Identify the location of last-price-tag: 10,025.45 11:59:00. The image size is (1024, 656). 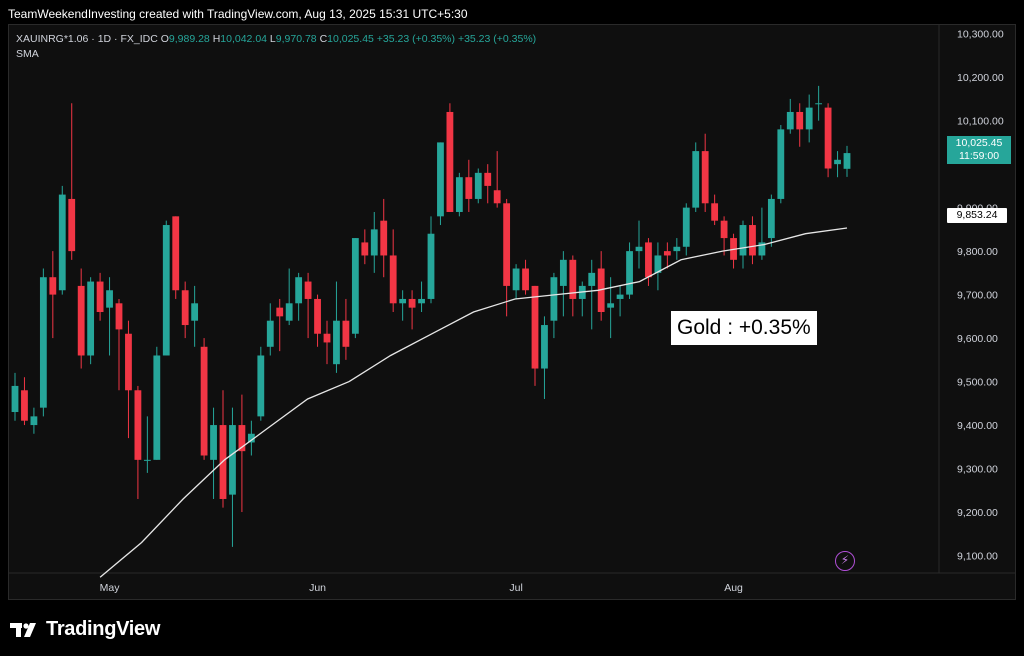
(979, 150).